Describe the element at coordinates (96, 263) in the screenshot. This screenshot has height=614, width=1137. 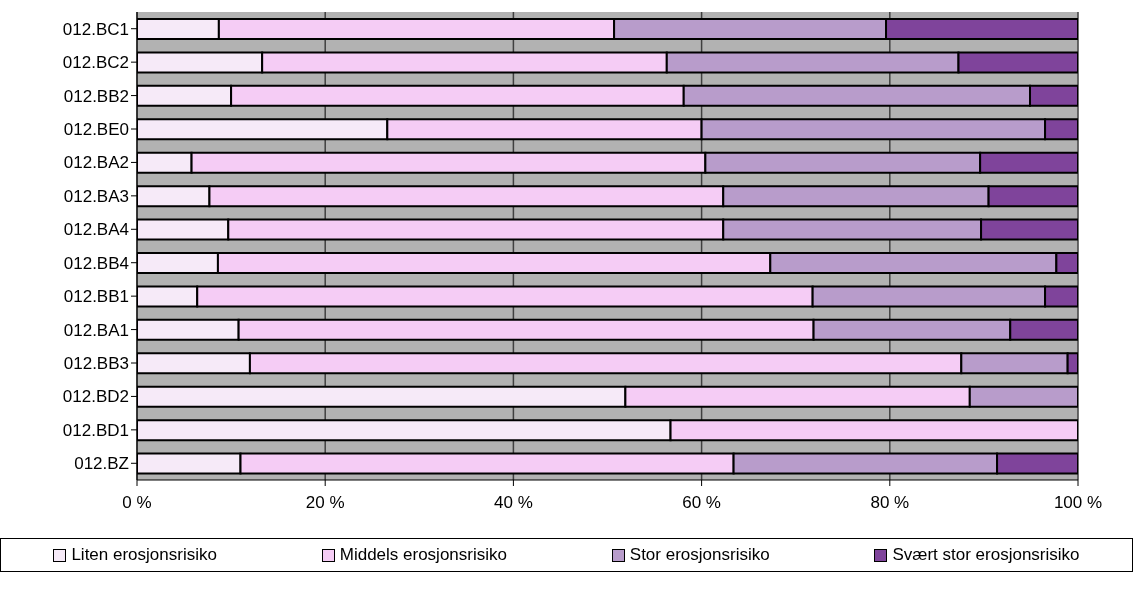
I see `y-tick-label: 012.BB4` at that location.